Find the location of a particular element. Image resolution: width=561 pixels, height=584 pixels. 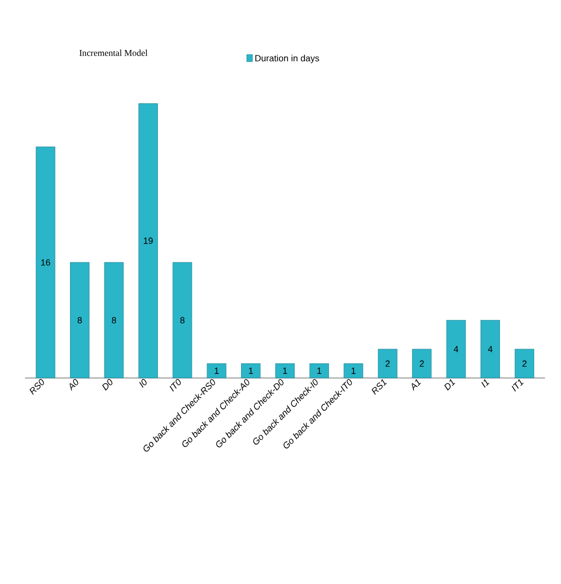

x-tick-label: D0 is located at coordinates (107, 384).